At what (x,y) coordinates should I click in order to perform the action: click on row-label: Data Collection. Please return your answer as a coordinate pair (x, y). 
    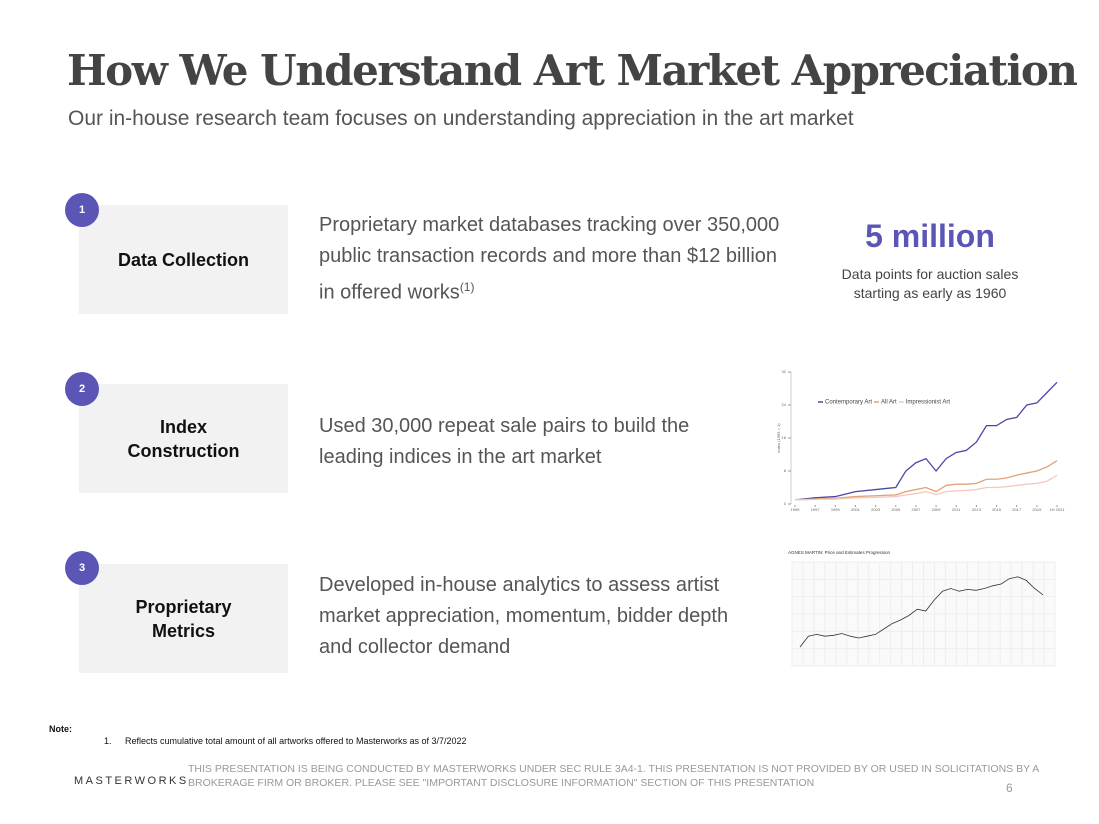
    Looking at the image, I should click on (183, 259).